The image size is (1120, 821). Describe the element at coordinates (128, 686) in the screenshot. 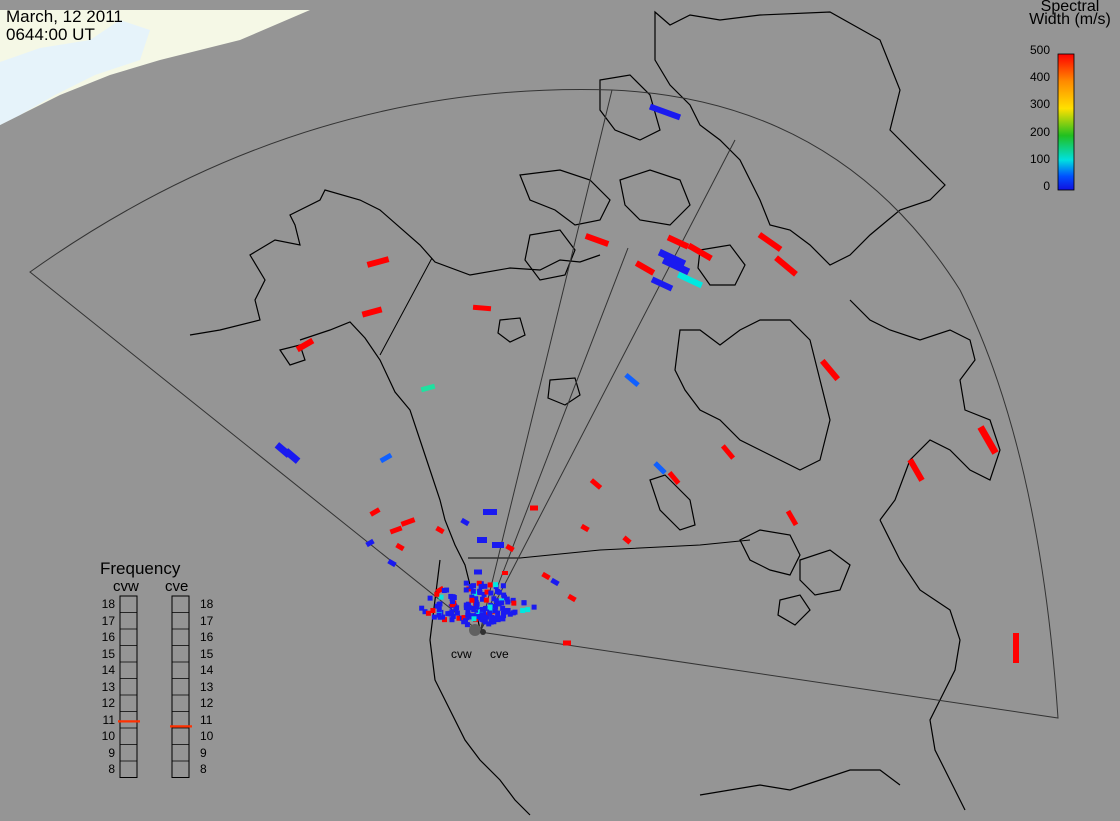

I see `frequency-box-cvw` at that location.